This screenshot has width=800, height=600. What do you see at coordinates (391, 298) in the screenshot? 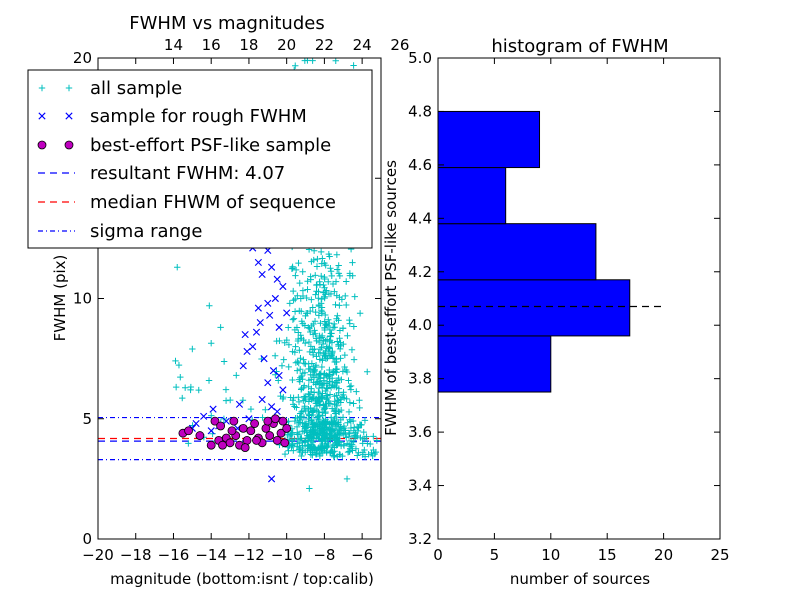
I see `histogram-y-label: FWHM of best-effort PSF-like sources` at bounding box center [391, 298].